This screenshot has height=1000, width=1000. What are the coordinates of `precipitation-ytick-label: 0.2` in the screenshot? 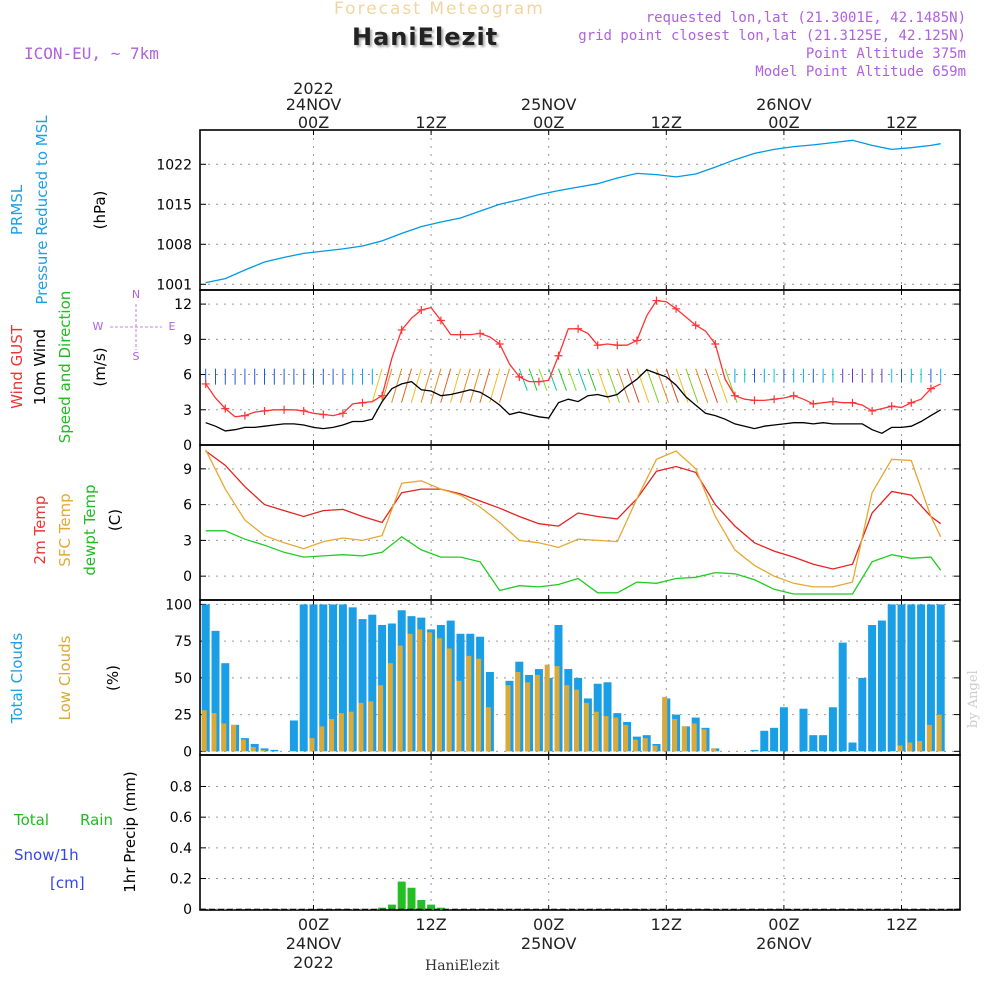 It's located at (181, 880).